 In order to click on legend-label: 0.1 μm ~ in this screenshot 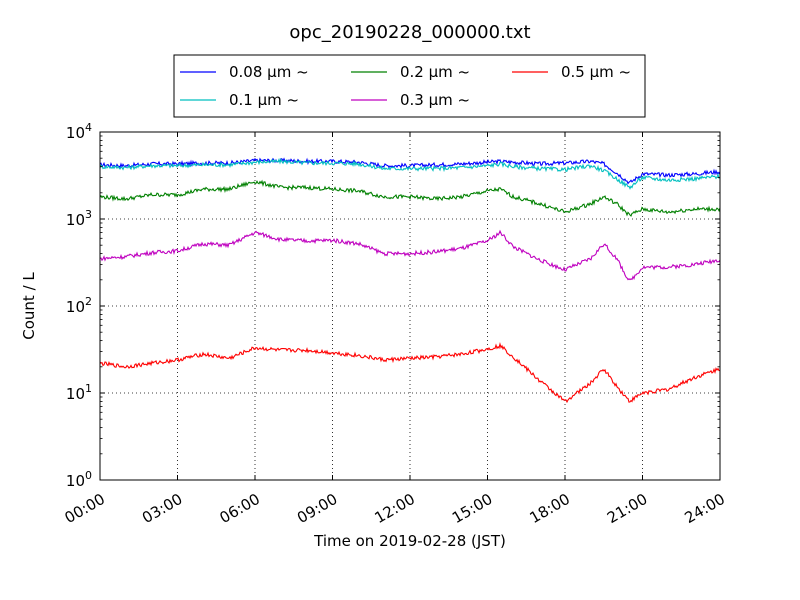, I will do `click(264, 100)`.